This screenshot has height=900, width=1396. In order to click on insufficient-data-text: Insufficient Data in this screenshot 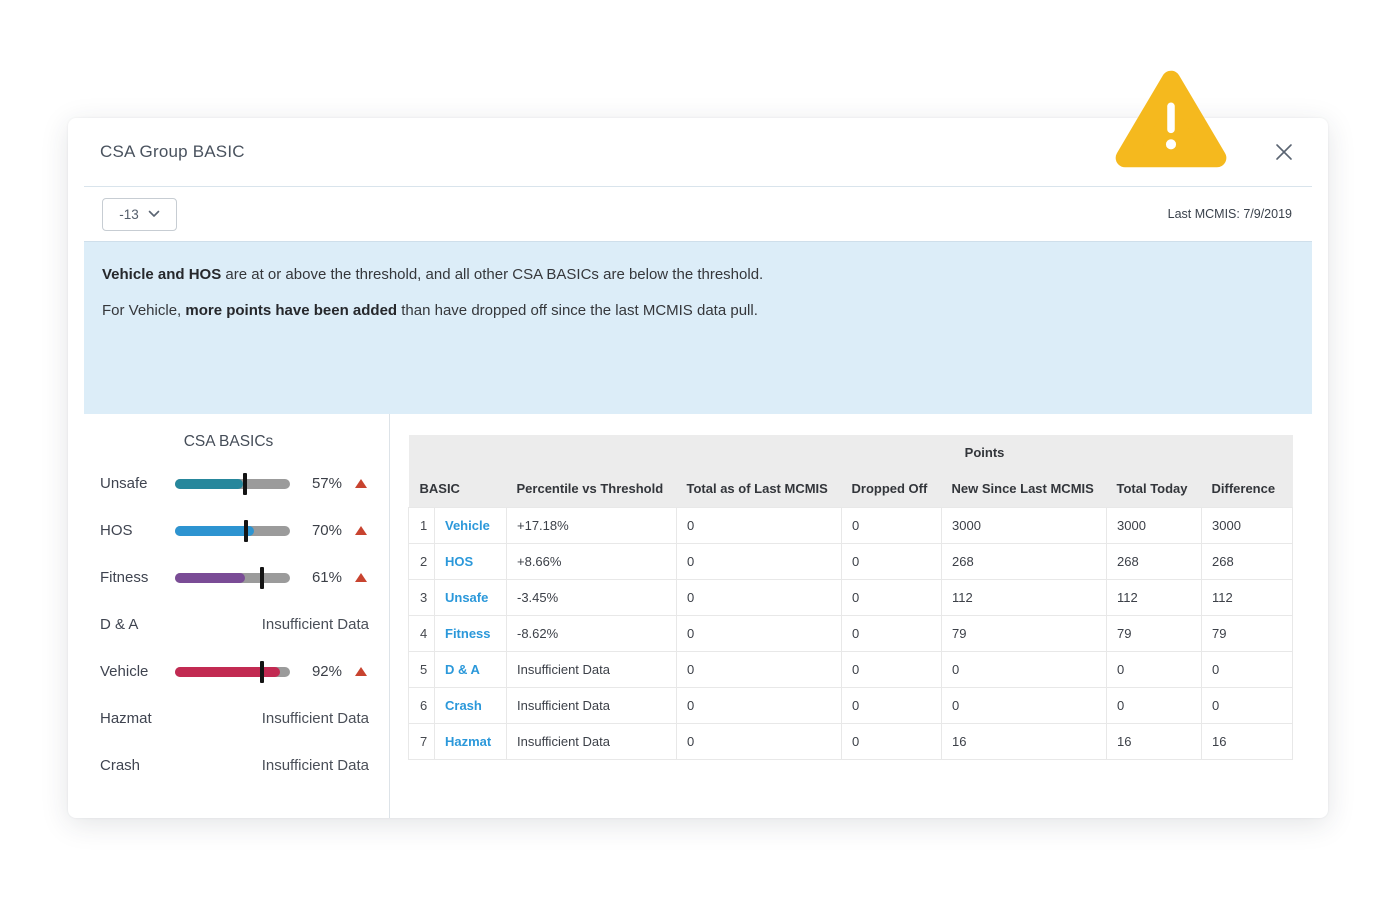, I will do `click(315, 718)`.